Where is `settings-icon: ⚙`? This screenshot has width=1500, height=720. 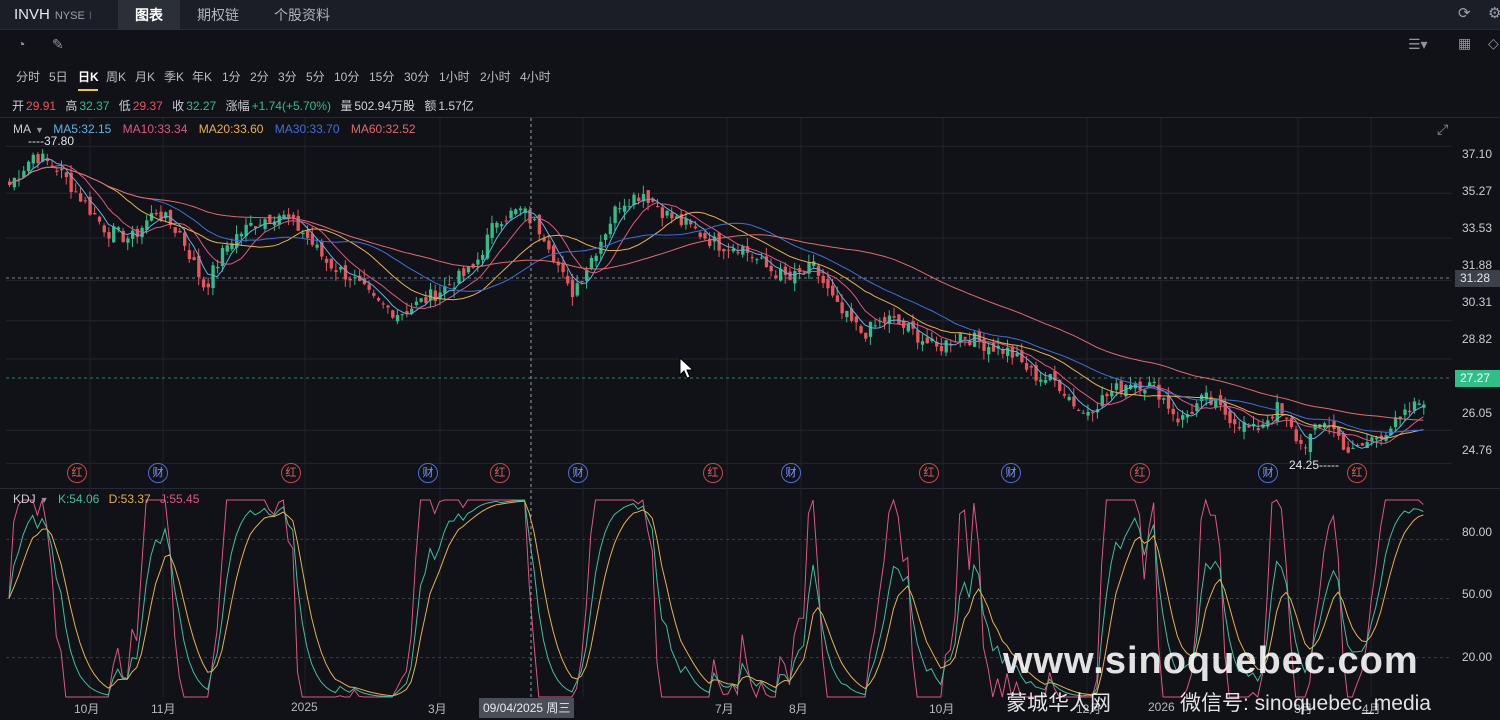 settings-icon: ⚙ is located at coordinates (1494, 13).